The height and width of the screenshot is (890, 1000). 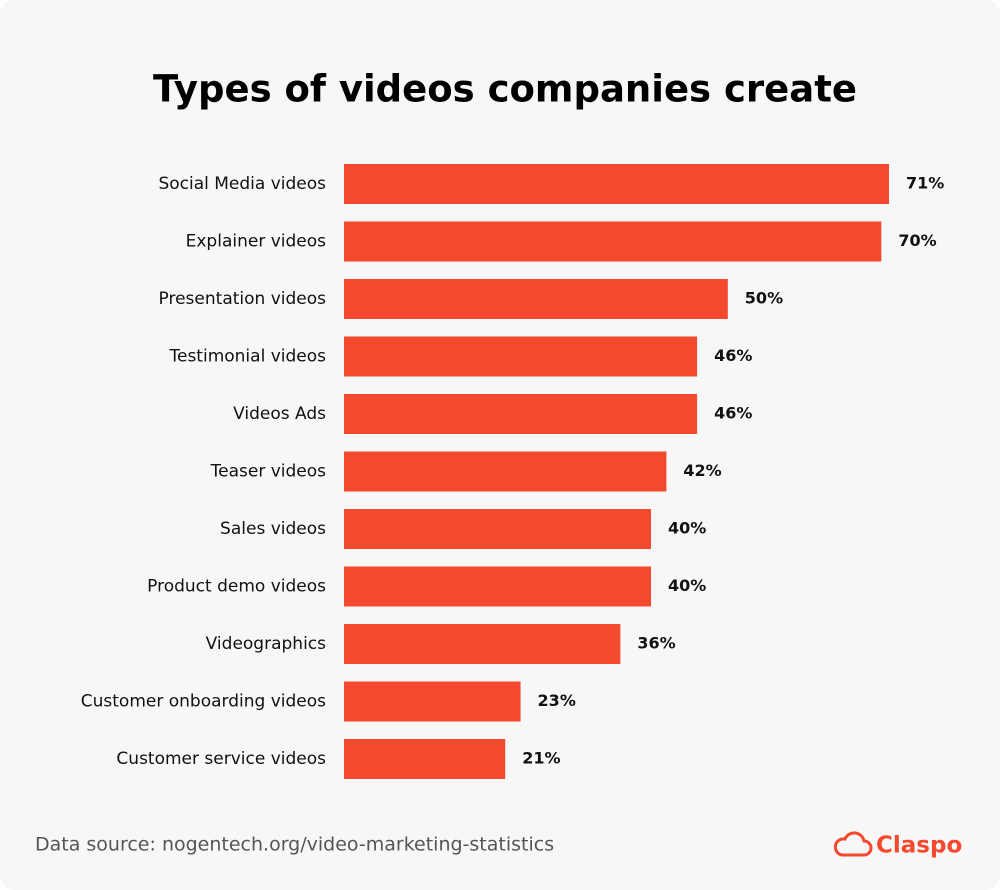 I want to click on category-label: Presentation videos, so click(x=243, y=299).